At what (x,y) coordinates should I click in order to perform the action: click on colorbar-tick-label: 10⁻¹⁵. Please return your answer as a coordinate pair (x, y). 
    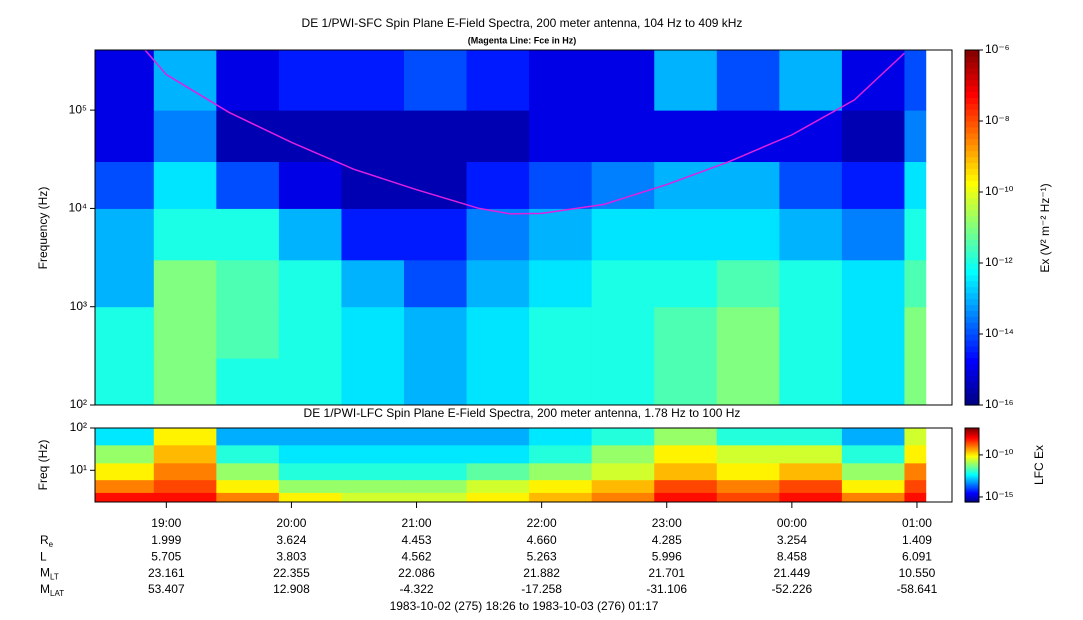
    Looking at the image, I should click on (999, 496).